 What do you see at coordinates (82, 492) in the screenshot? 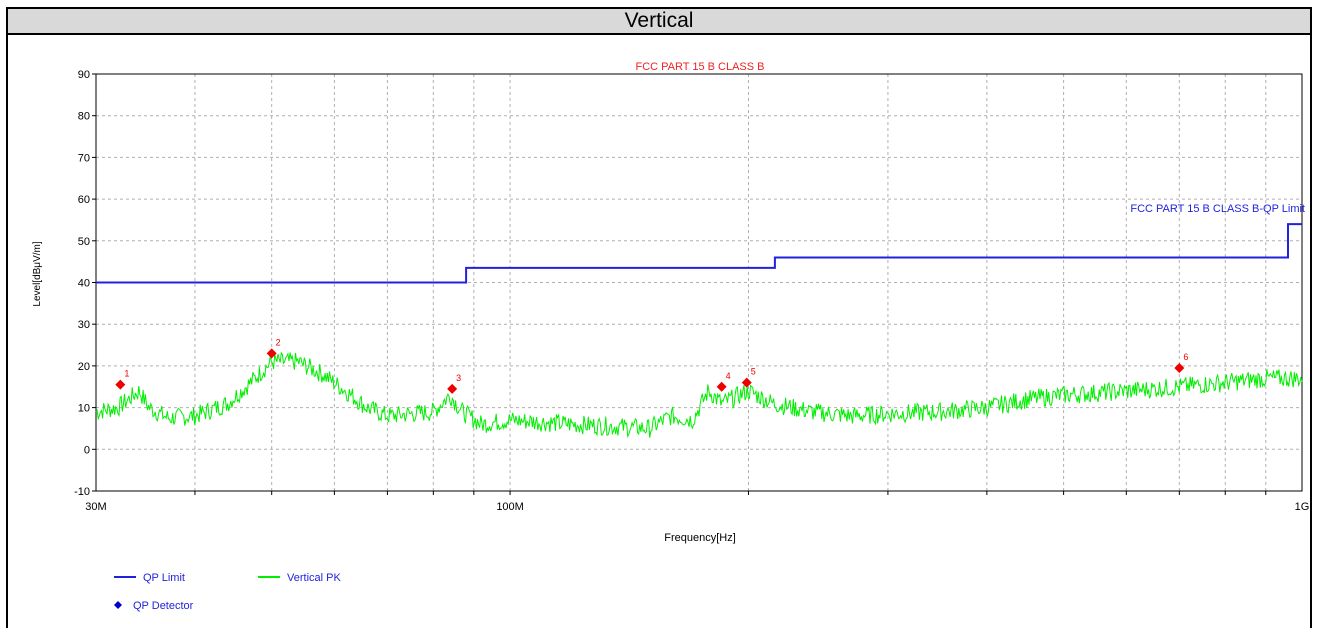
I see `y-tick-label: -10` at bounding box center [82, 492].